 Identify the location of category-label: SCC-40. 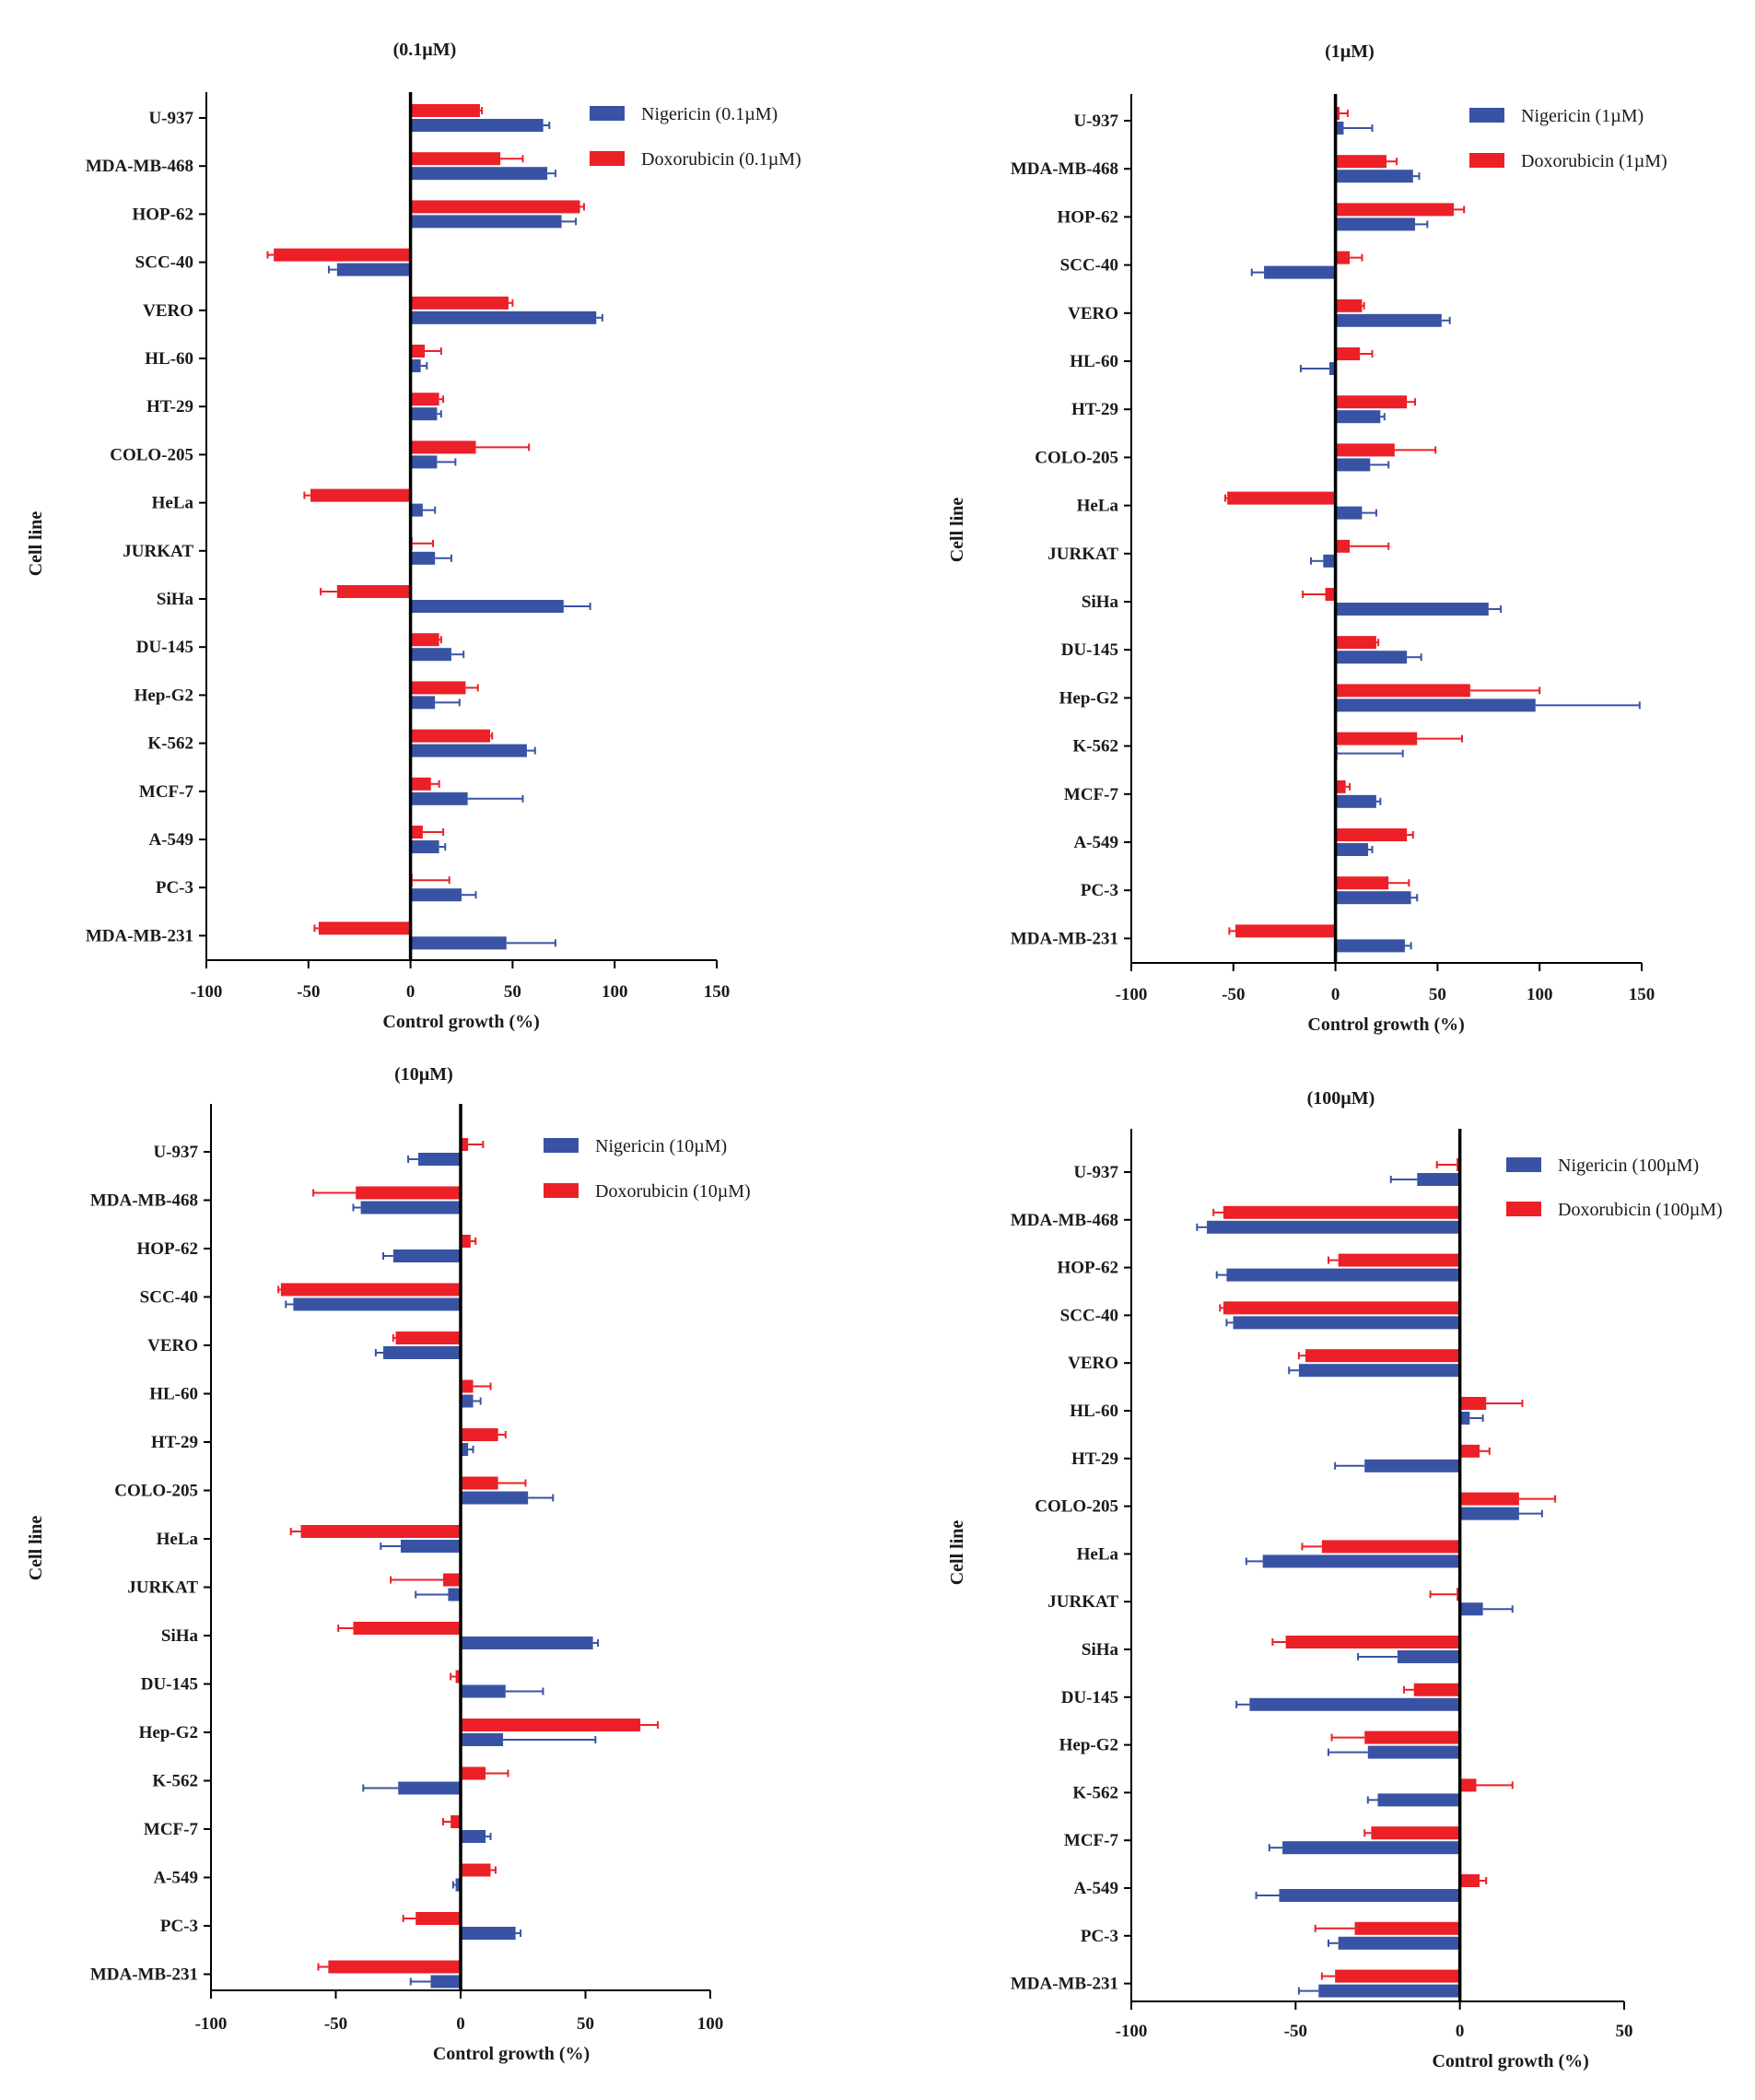
(164, 263).